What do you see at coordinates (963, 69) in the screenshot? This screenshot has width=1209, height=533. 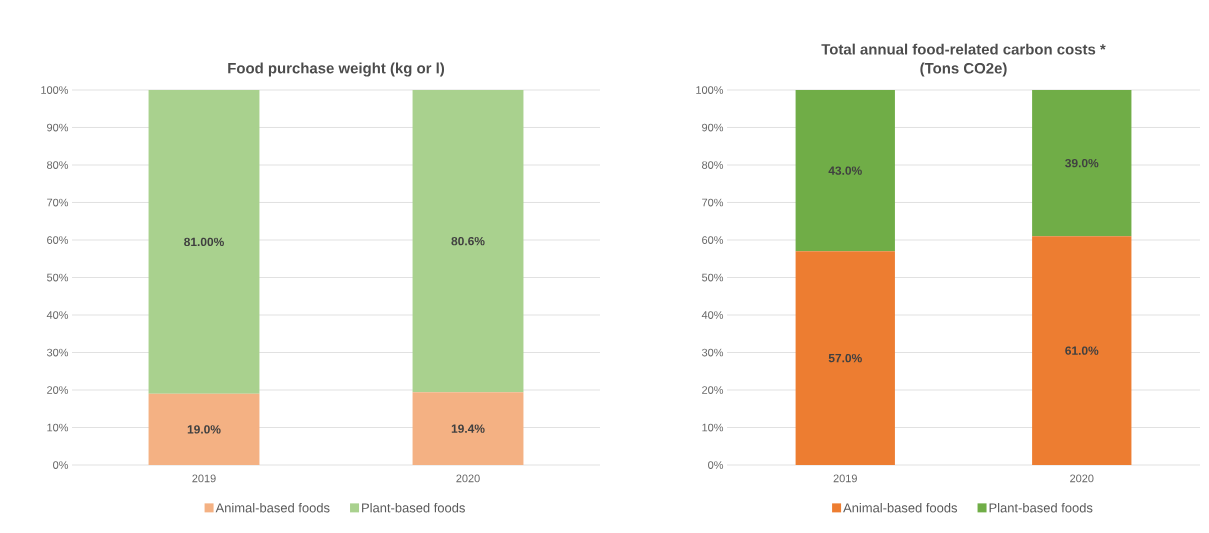 I see `chart-subtitle: (Tons CO2e)` at bounding box center [963, 69].